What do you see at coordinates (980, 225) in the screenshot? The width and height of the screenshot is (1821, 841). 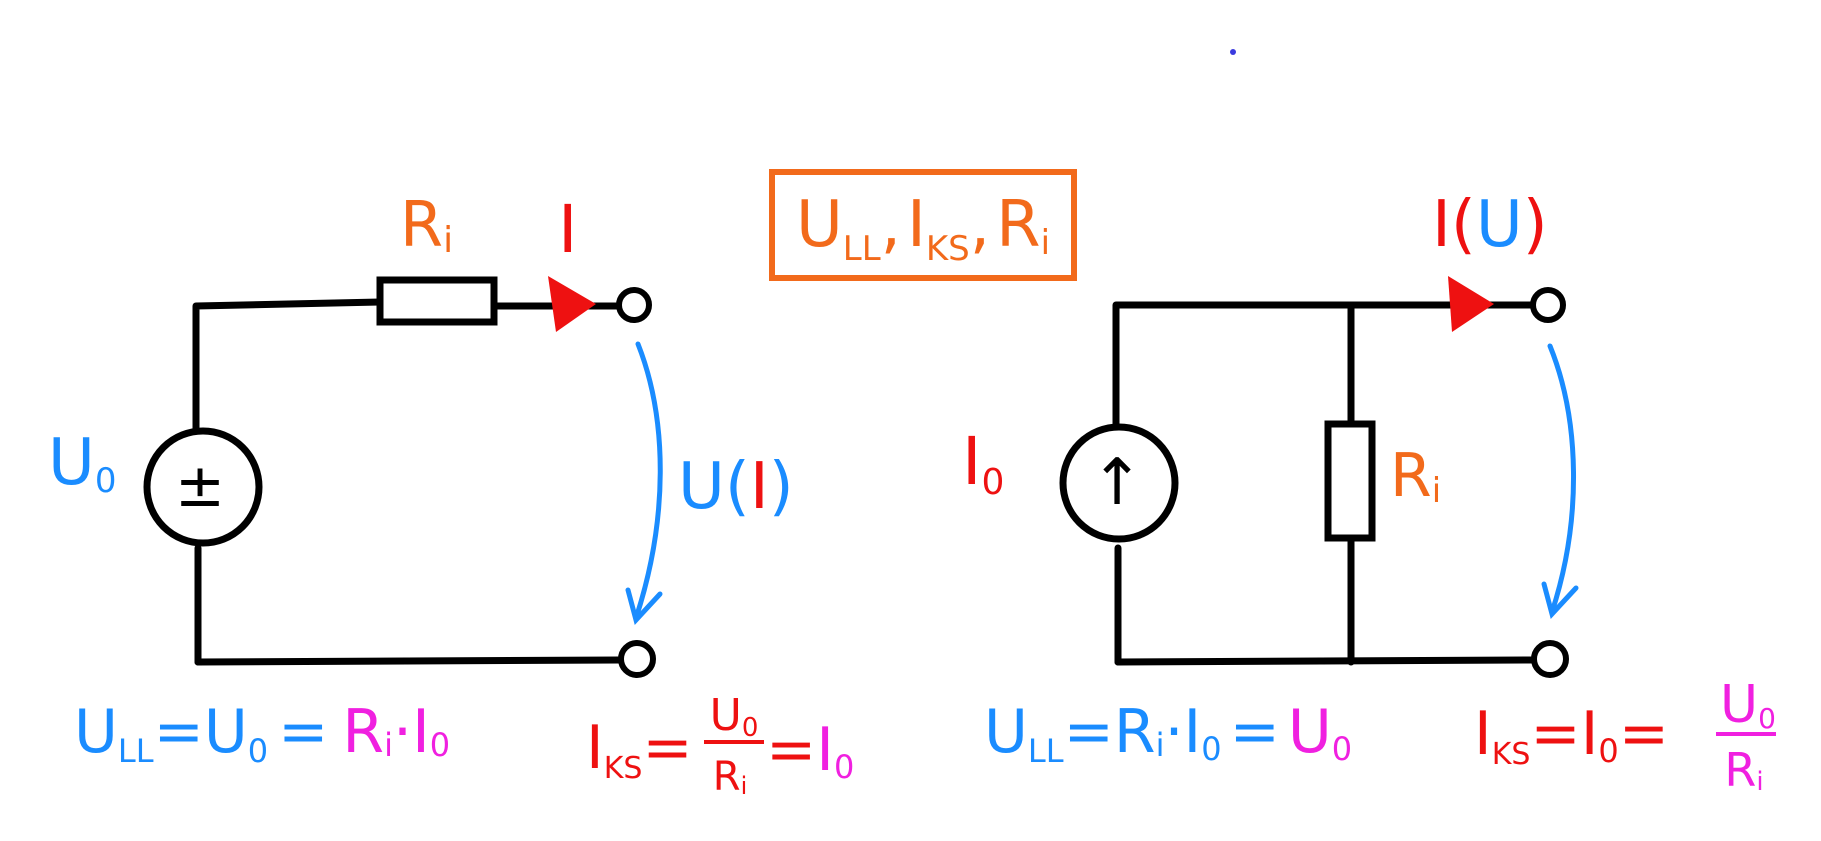 I see `header-sep-2: ,` at bounding box center [980, 225].